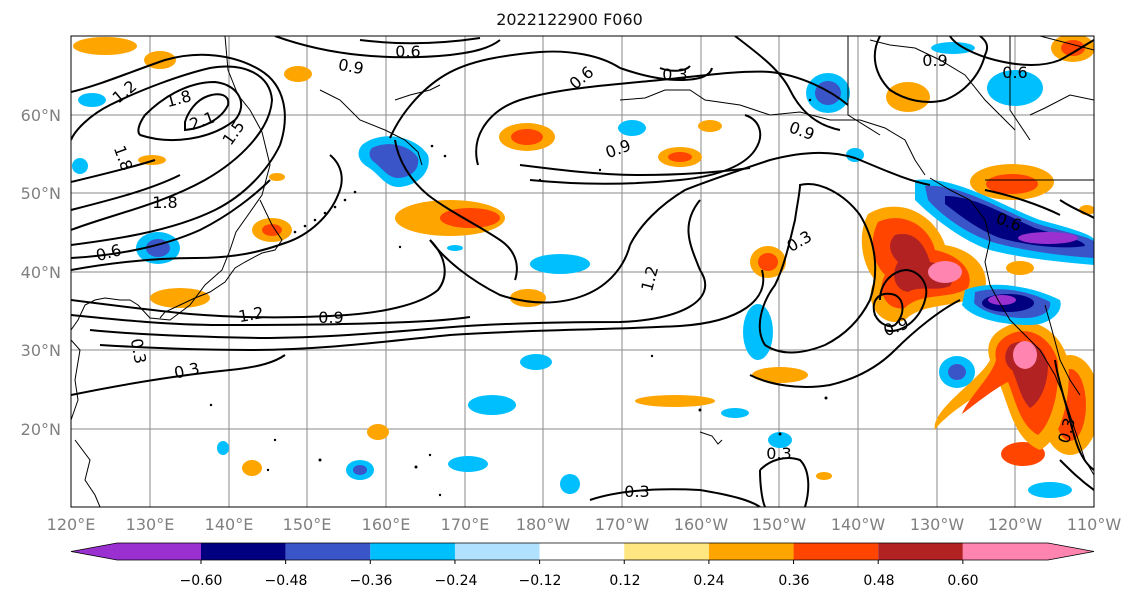 The image size is (1139, 601). Describe the element at coordinates (229, 524) in the screenshot. I see `lon-label: 140°E` at that location.